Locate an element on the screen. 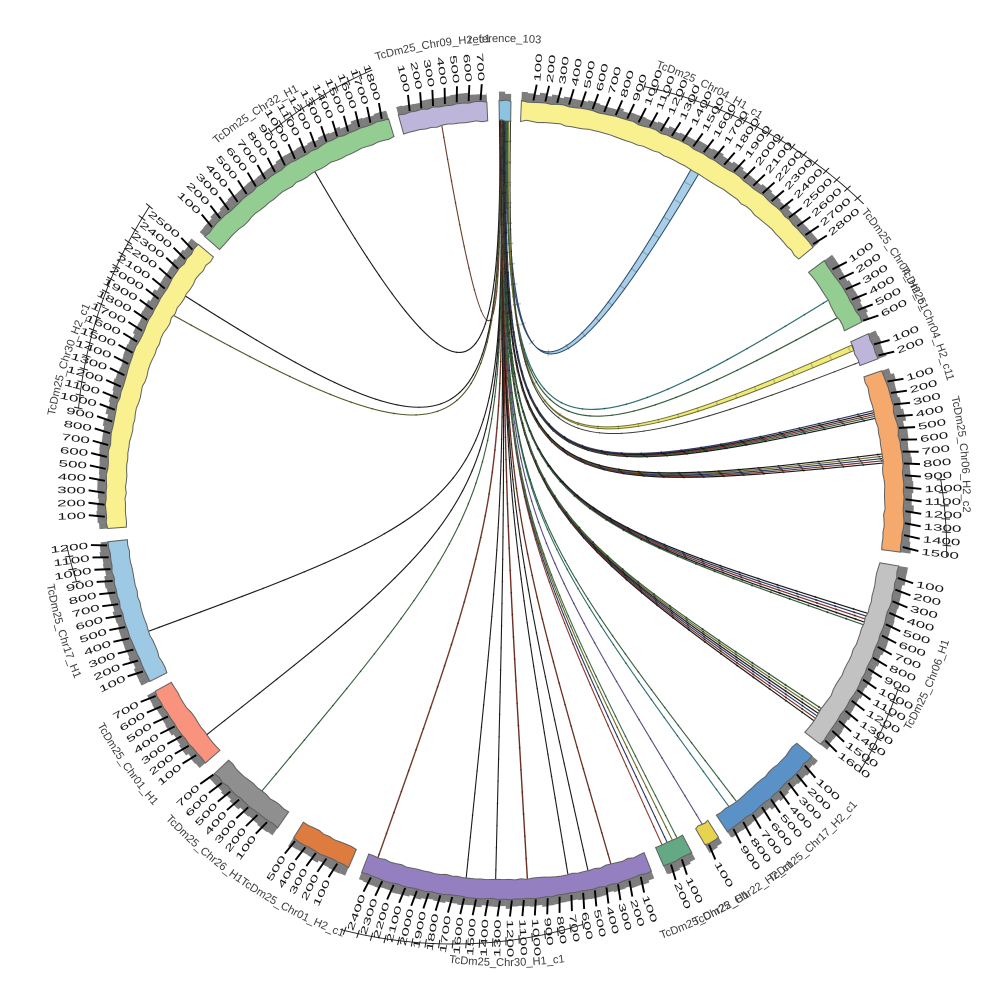 The image size is (1000, 1005). svg-text: 700 is located at coordinates (481, 67).